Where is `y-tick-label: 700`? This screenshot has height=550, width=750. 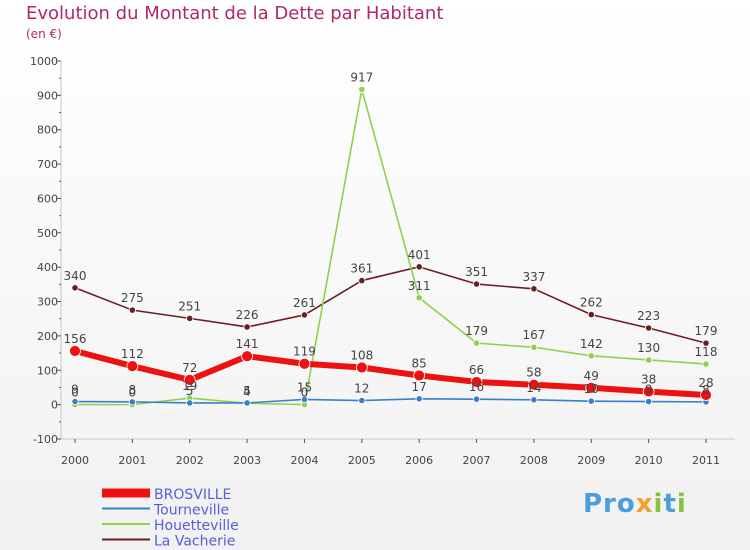
y-tick-label: 700 is located at coordinates (47, 164).